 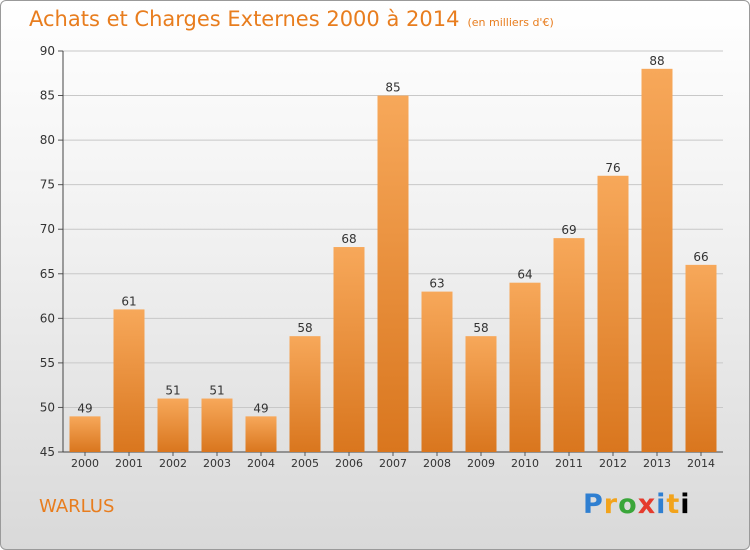 What do you see at coordinates (437, 371) in the screenshot?
I see `bar-2008` at bounding box center [437, 371].